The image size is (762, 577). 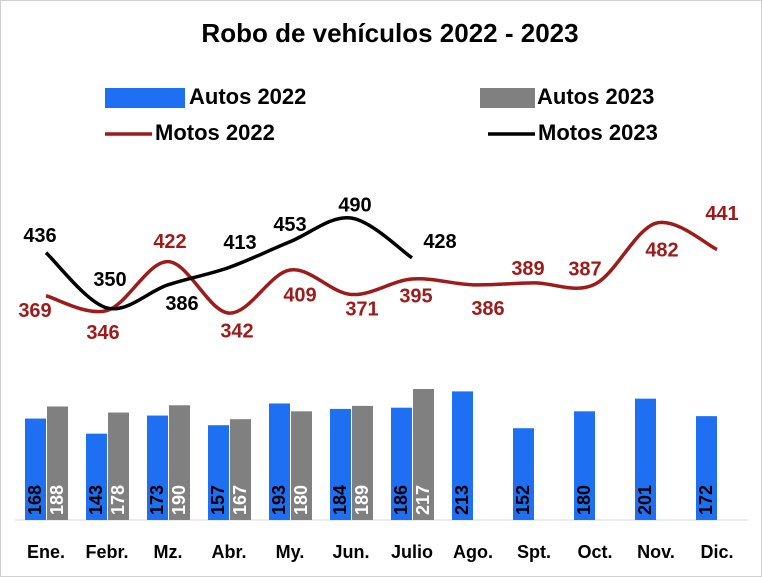 I want to click on bar-value-label: 190, so click(x=179, y=500).